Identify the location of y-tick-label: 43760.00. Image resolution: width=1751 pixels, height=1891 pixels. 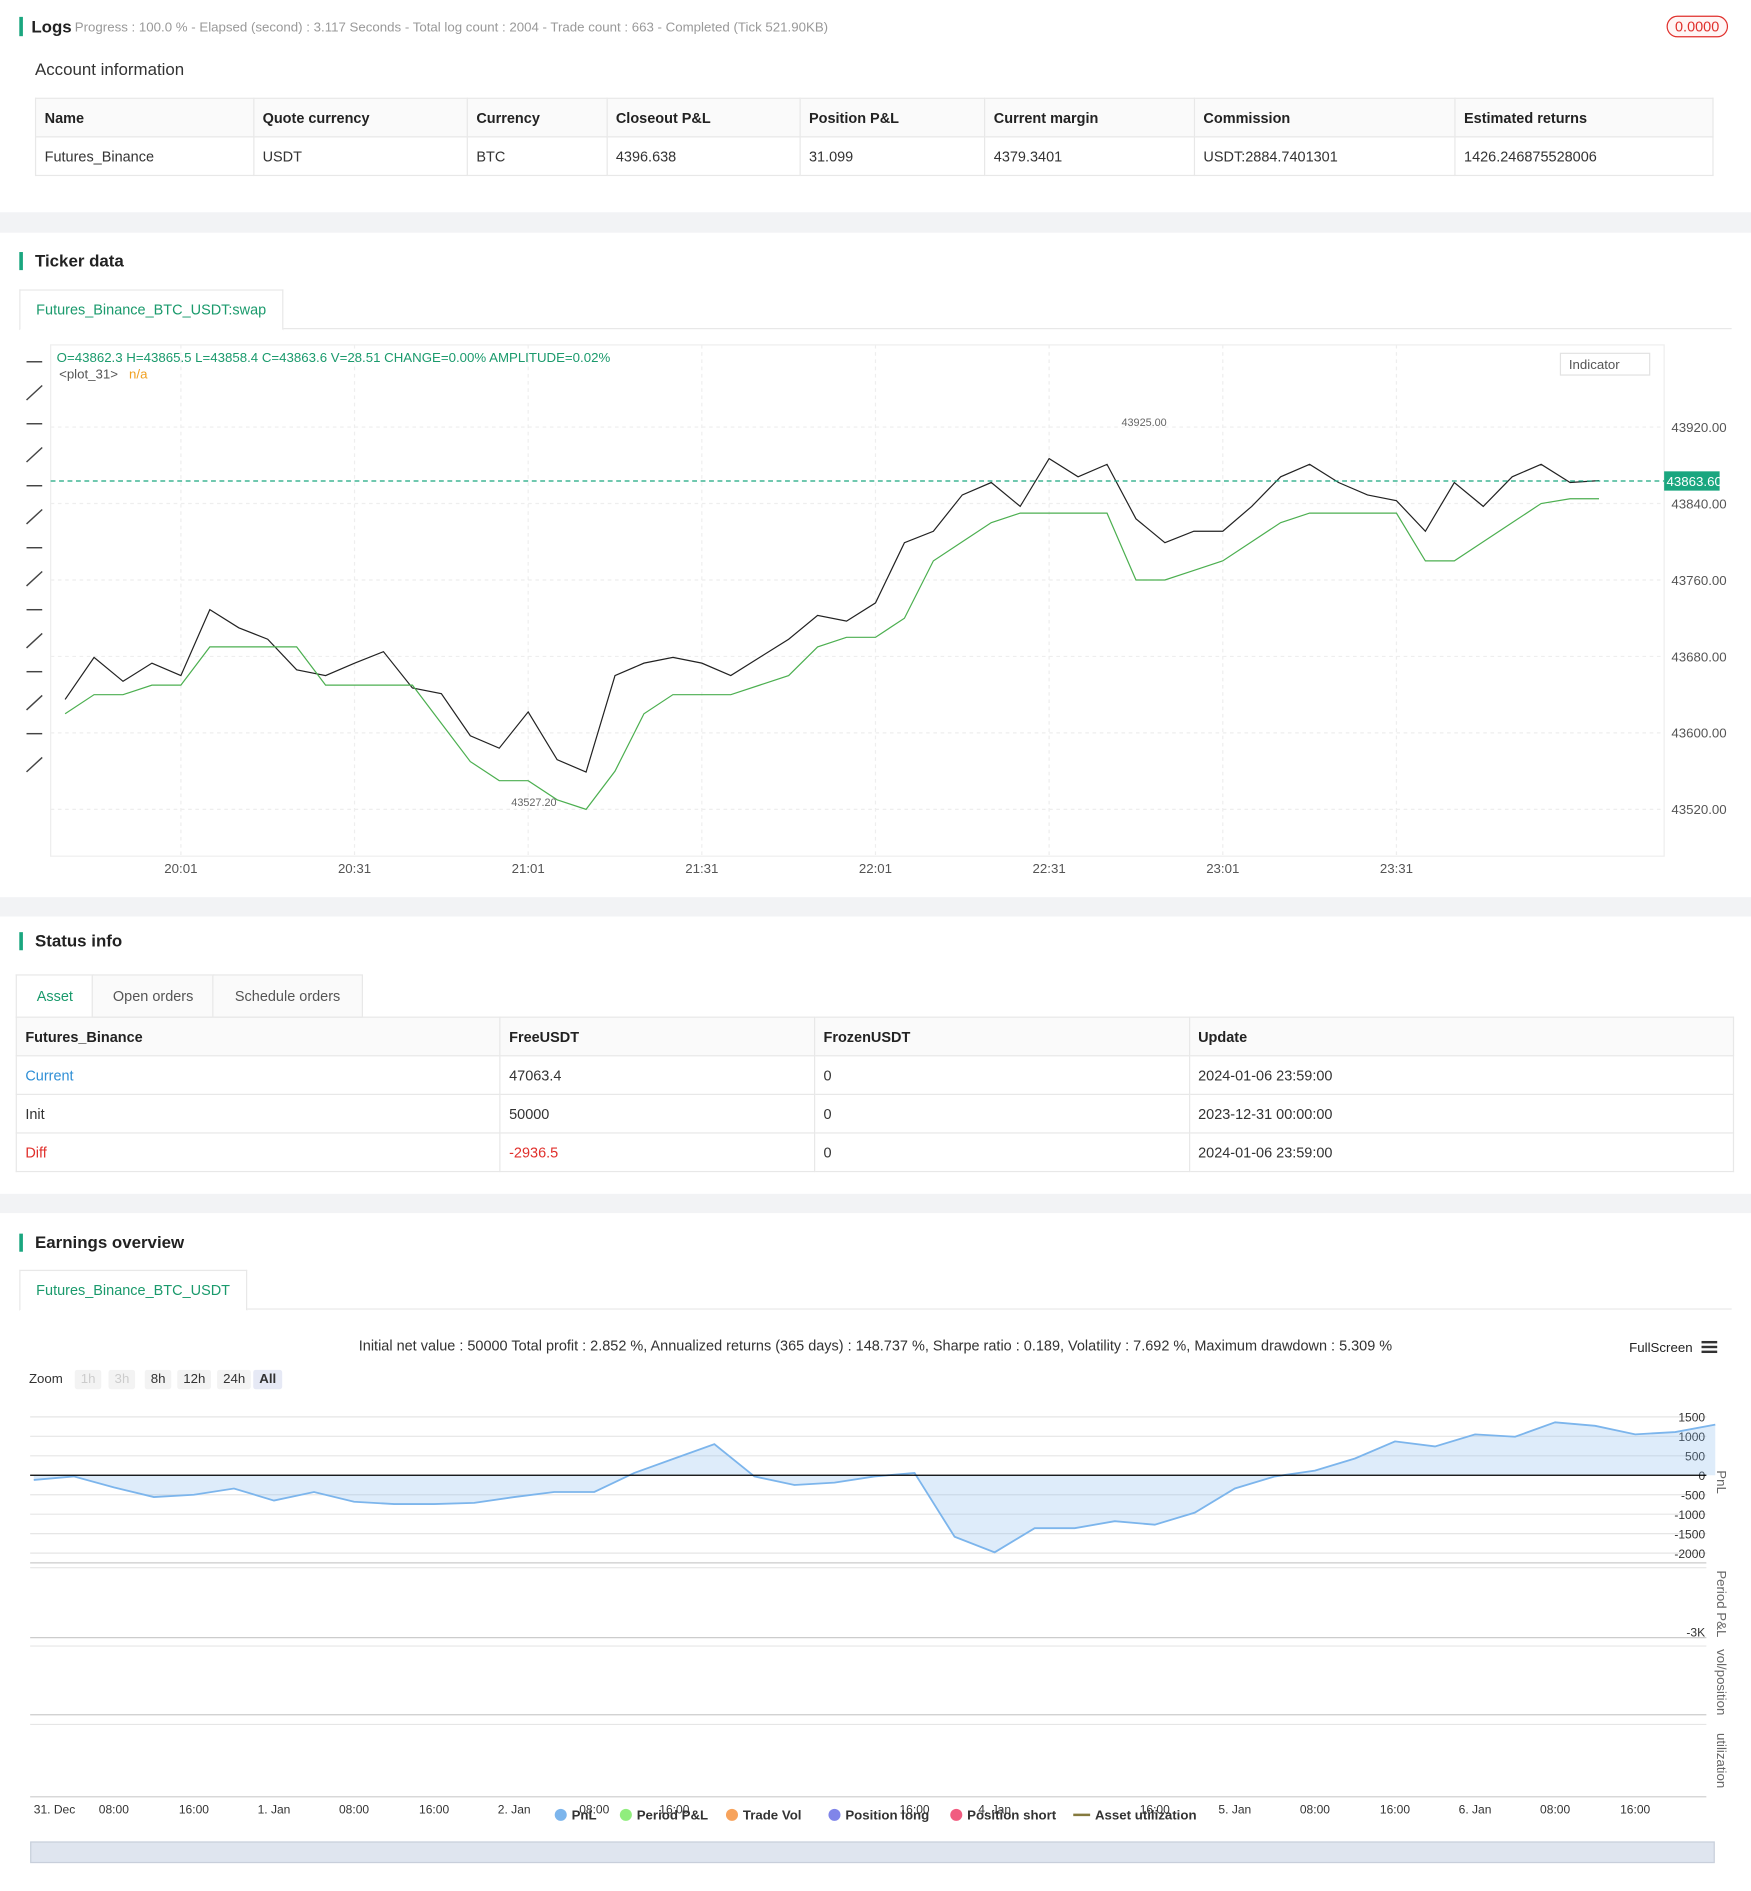
(1698, 580).